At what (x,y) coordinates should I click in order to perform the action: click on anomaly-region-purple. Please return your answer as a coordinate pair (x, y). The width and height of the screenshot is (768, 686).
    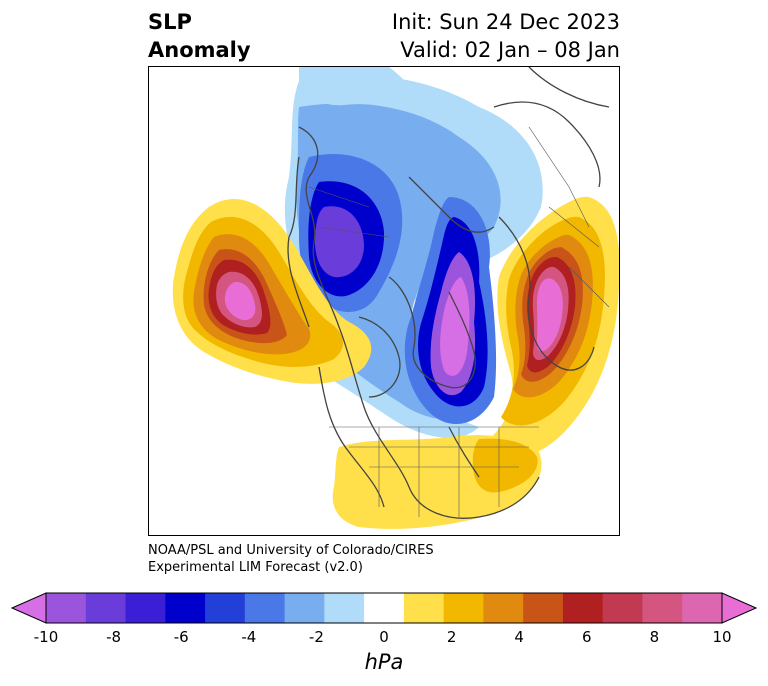
    Looking at the image, I should click on (339, 242).